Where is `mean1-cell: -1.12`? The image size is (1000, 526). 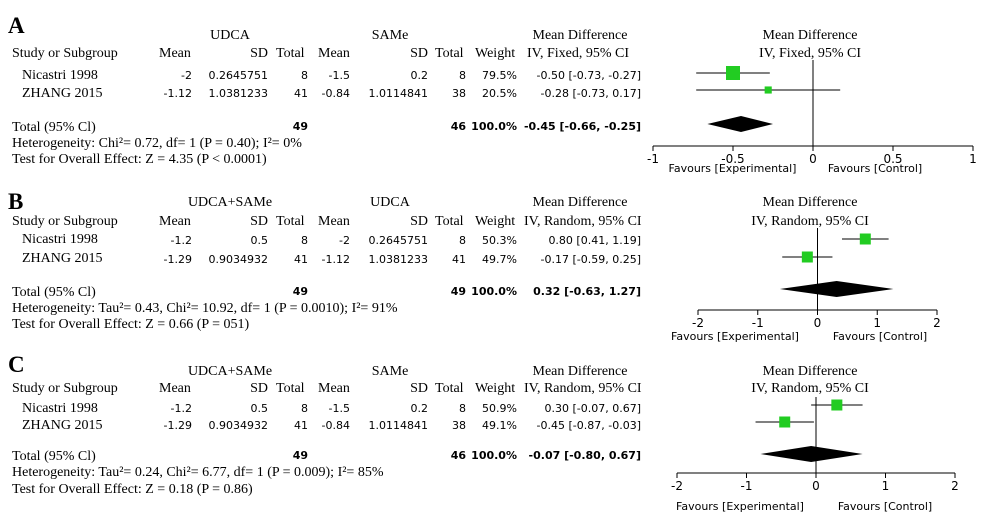
mean1-cell: -1.12 is located at coordinates (177, 93).